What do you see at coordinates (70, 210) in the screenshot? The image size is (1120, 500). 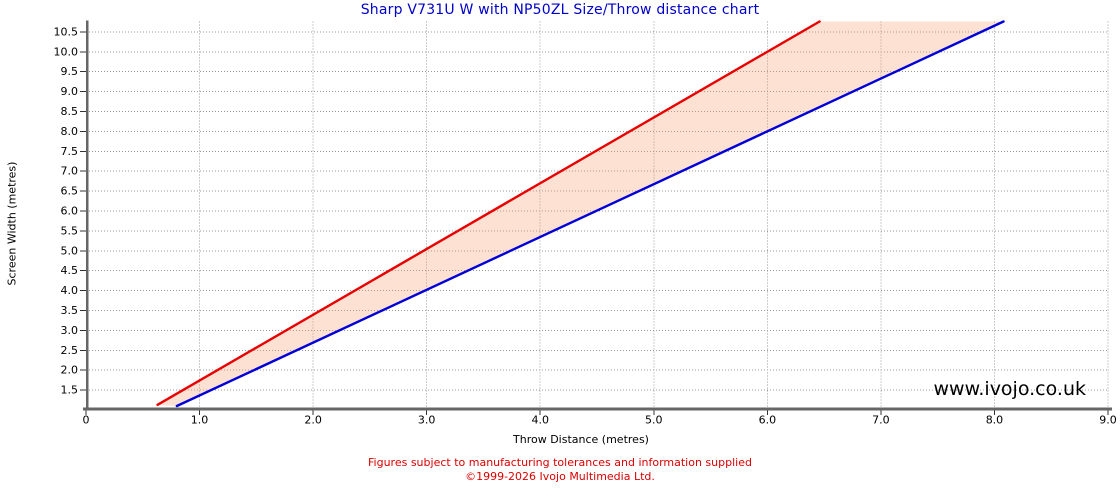 I see `y-tick-label: 6.0` at bounding box center [70, 210].